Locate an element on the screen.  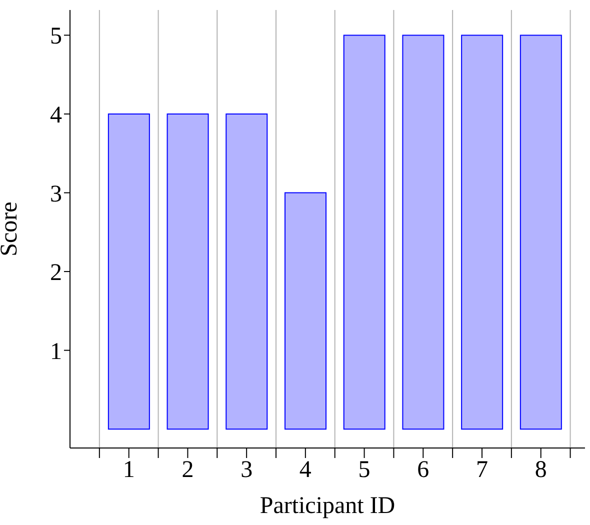
y-tick-label: 5 is located at coordinates (56, 37).